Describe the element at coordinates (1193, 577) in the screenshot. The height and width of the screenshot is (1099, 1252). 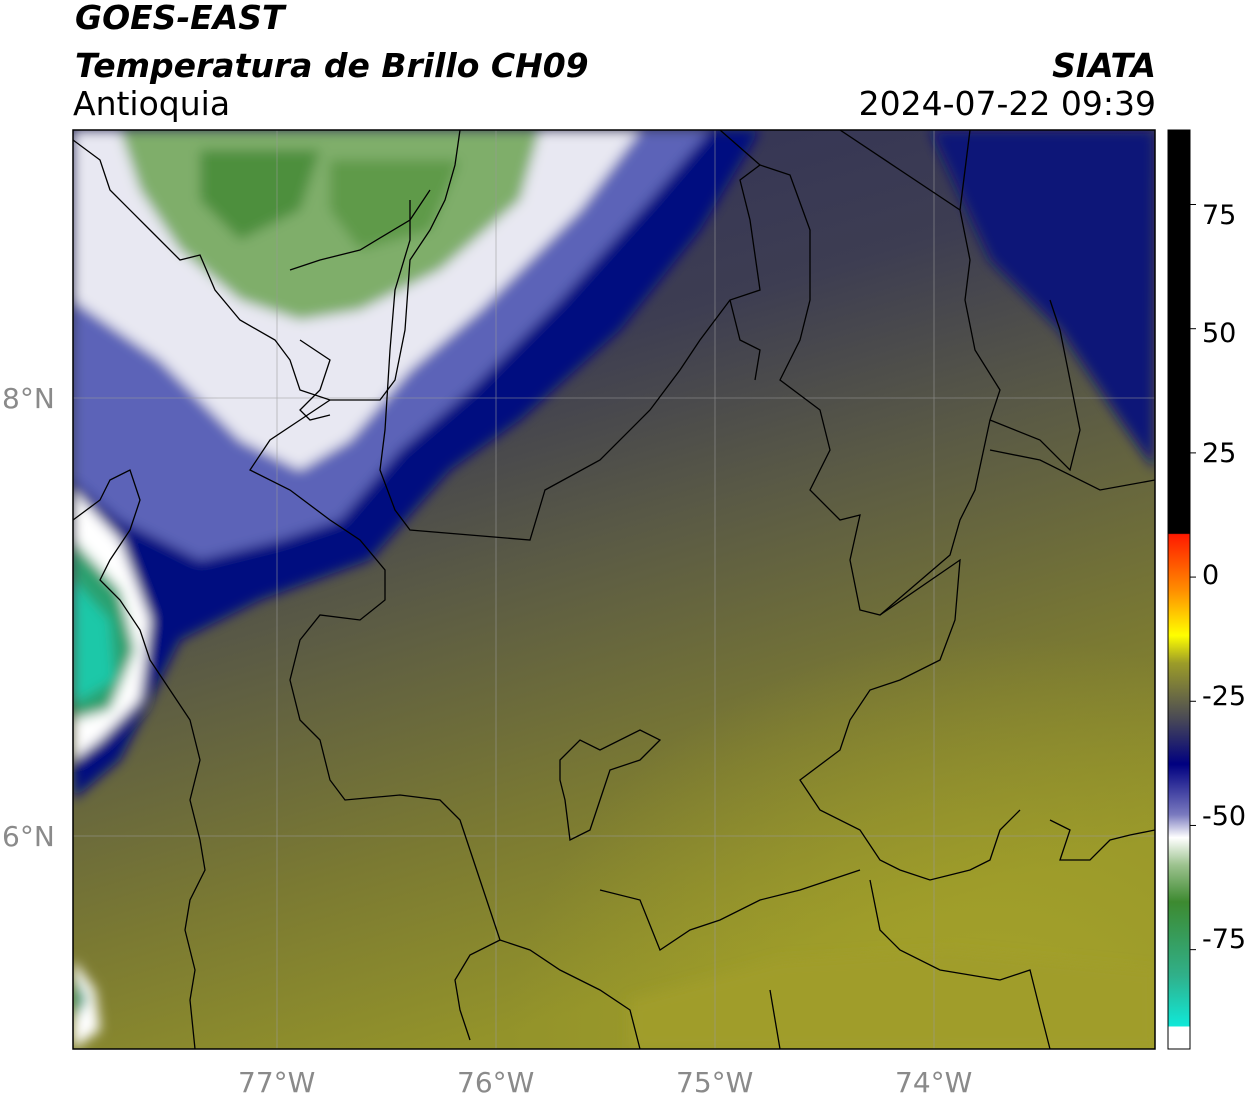
I see `colorbar-ticks` at that location.